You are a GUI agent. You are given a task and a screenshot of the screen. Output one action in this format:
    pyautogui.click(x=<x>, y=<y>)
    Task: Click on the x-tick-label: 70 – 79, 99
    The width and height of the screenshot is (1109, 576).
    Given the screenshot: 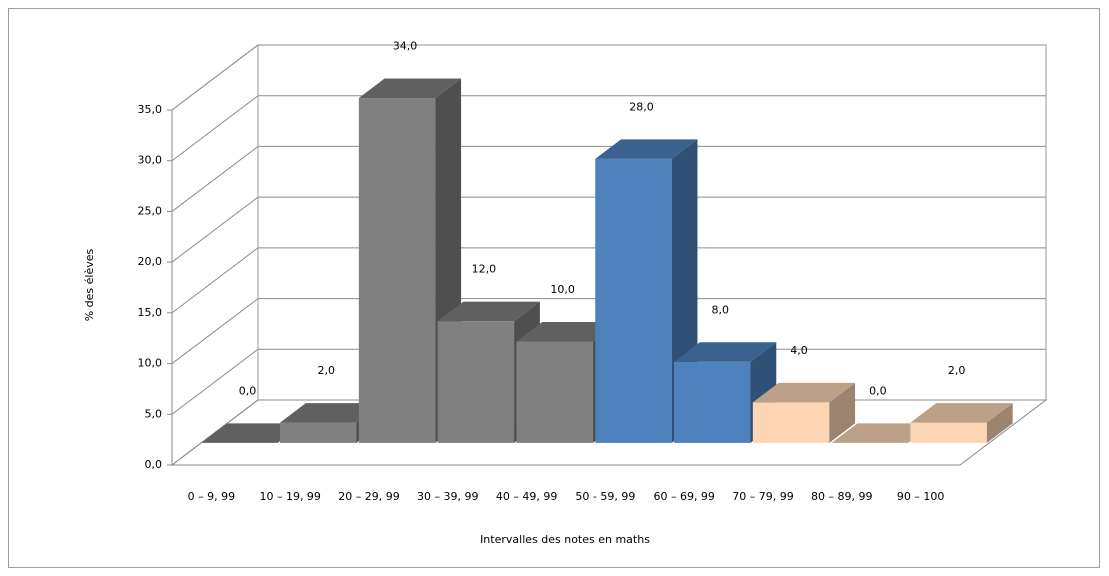 What is the action you would take?
    pyautogui.click(x=762, y=496)
    